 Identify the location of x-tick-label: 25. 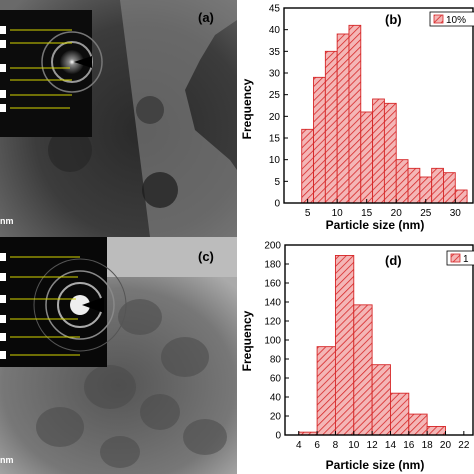
(426, 213).